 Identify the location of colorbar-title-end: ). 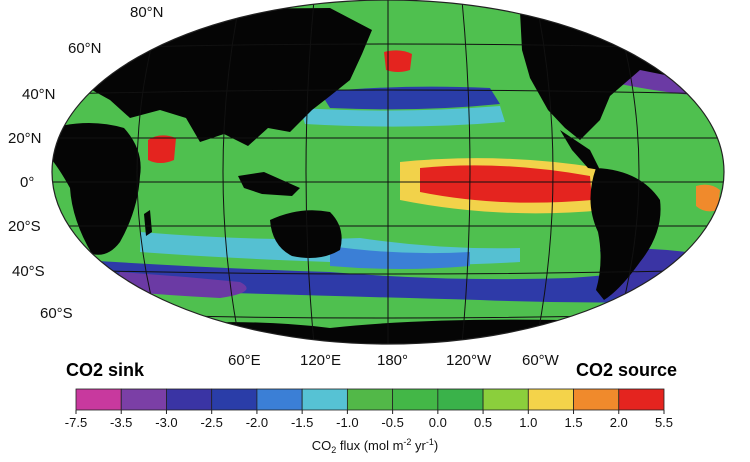
(436, 445).